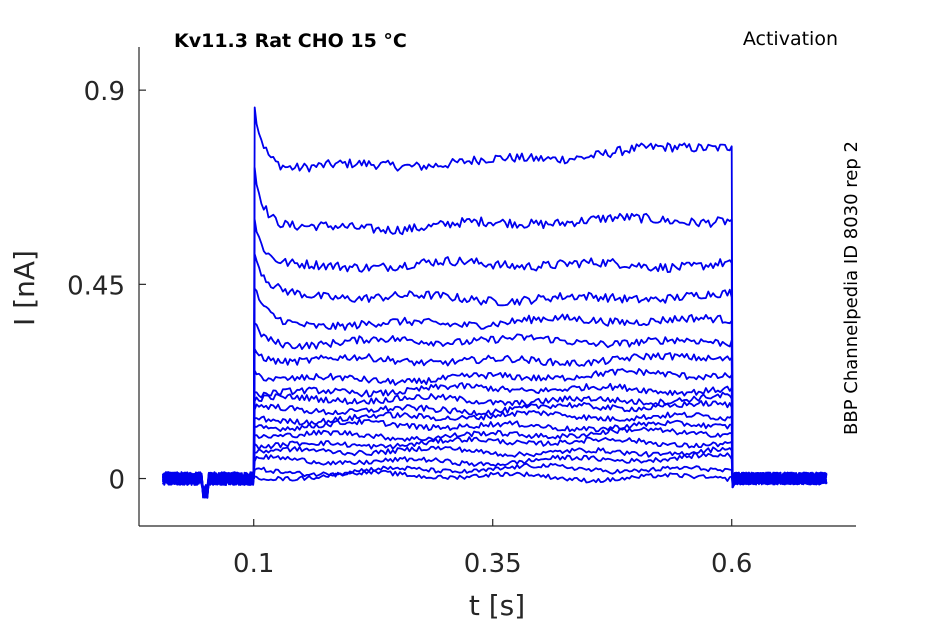 Image resolution: width=945 pixels, height=624 pixels. I want to click on x-tick-label: 0.35, so click(493, 564).